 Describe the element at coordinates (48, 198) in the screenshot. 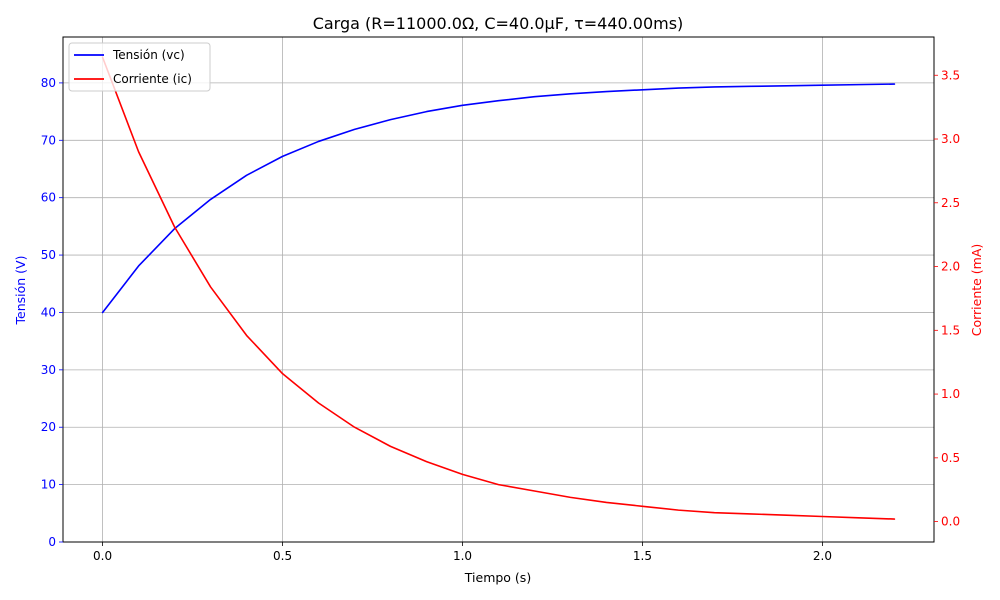

I see `y-left-tick-label: 60` at that location.